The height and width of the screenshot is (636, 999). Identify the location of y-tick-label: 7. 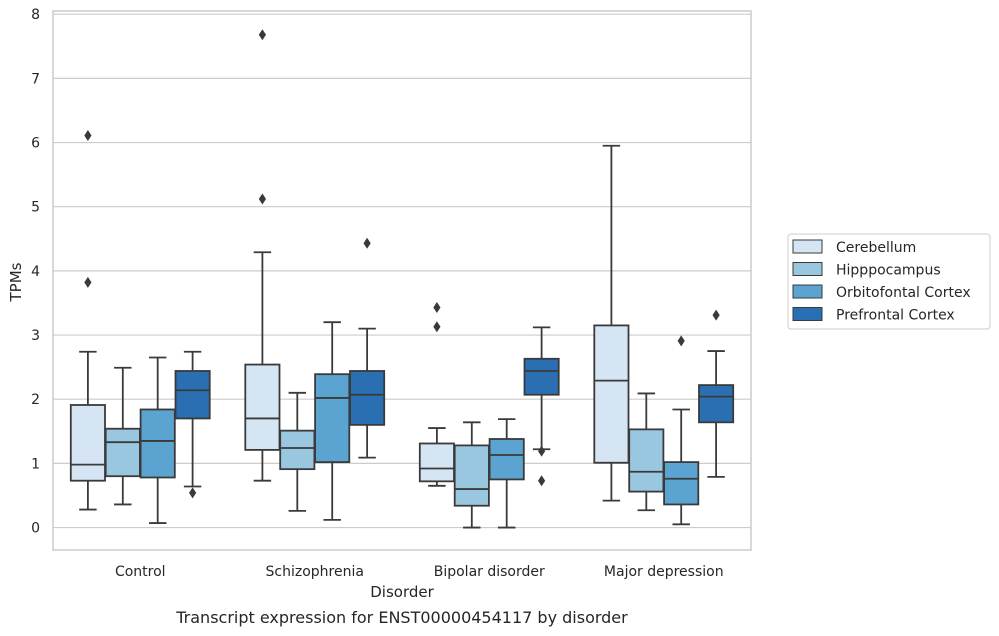
(35, 79).